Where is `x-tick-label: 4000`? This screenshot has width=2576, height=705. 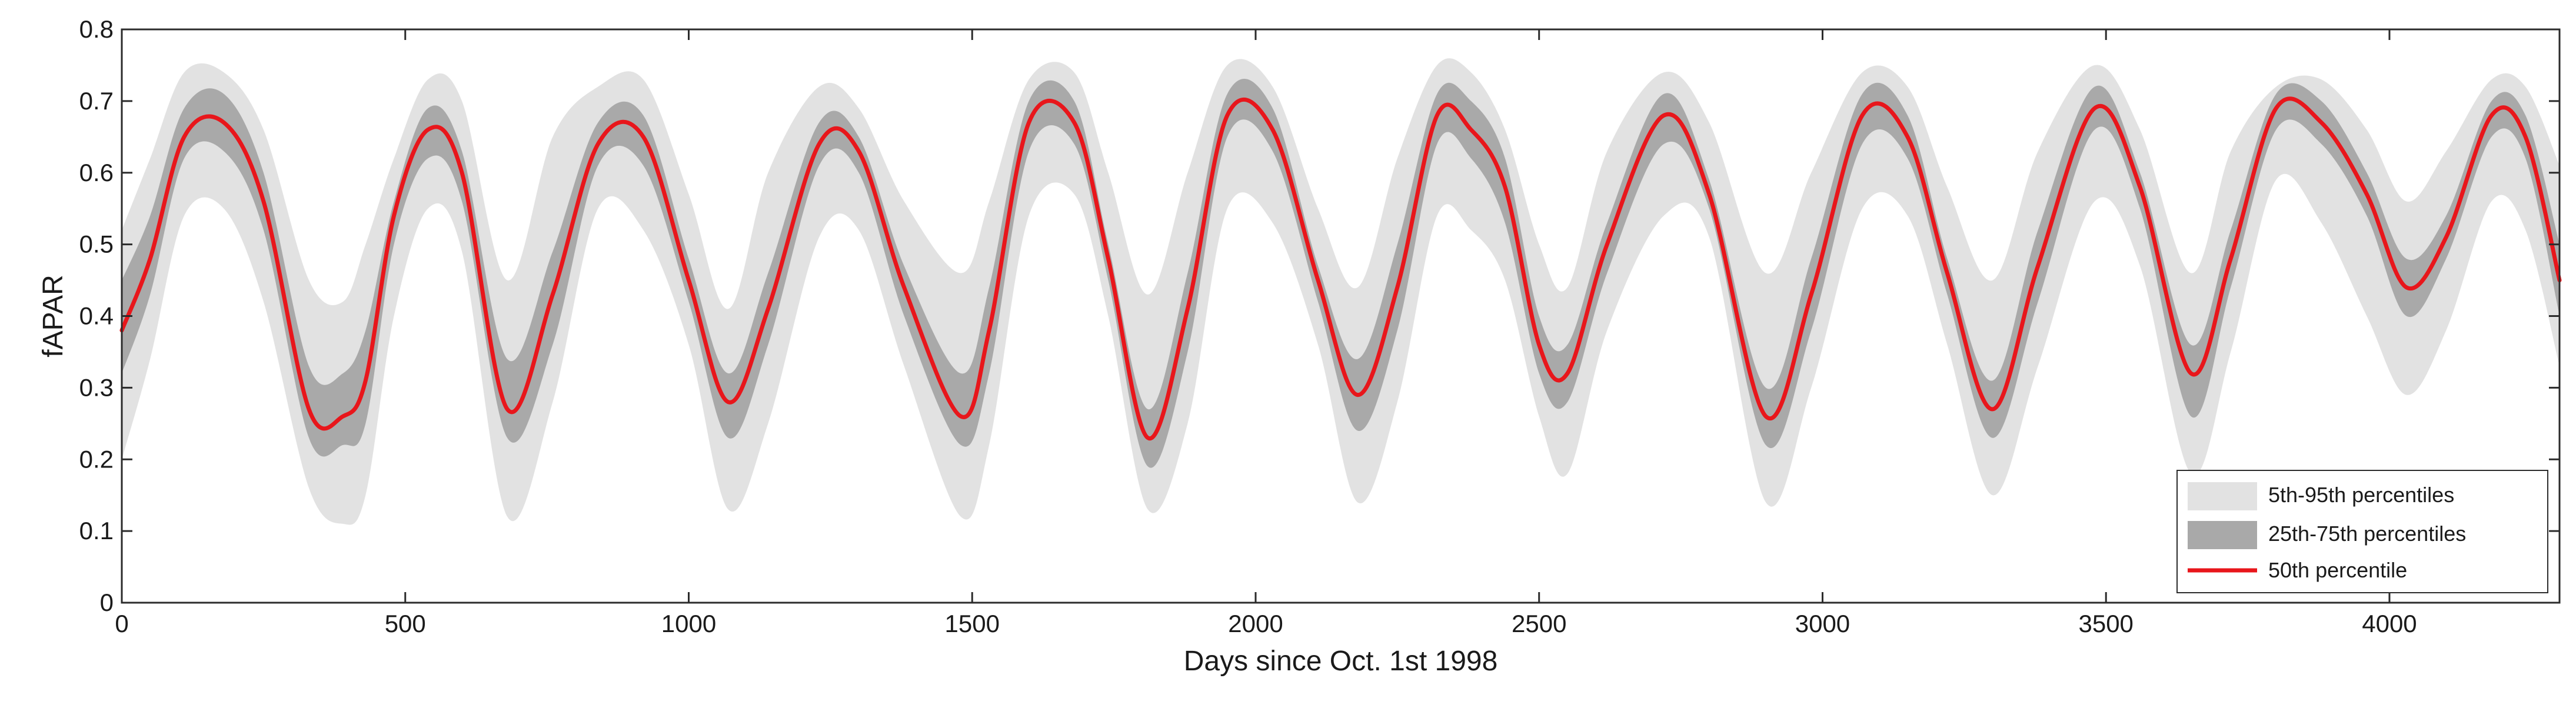 x-tick-label: 4000 is located at coordinates (2389, 623).